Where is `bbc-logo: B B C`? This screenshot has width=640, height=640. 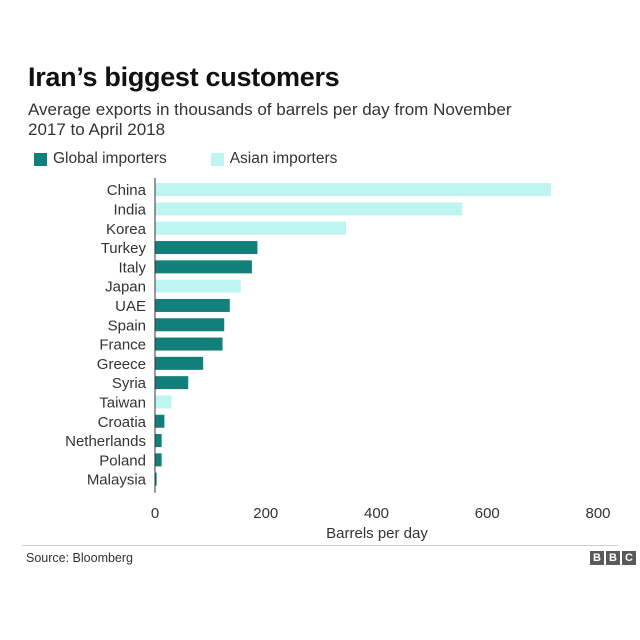
bbc-logo: B B C is located at coordinates (612, 558).